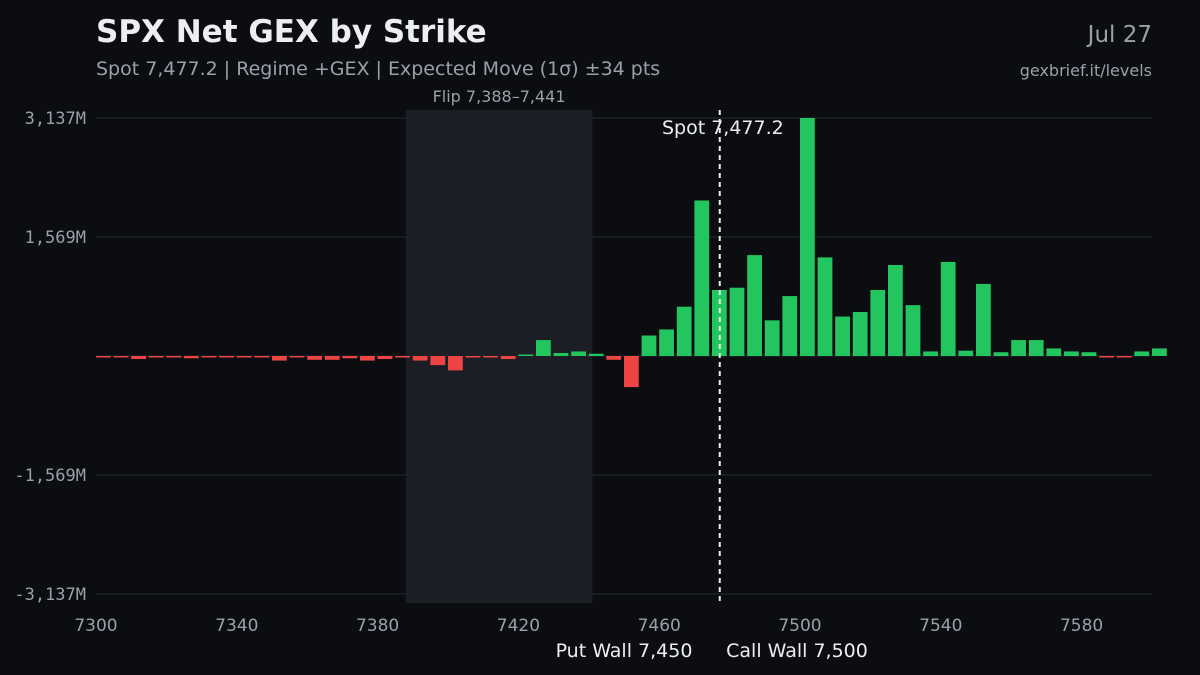 Image resolution: width=1200 pixels, height=675 pixels. I want to click on call-wall-label: Call Wall 7,500, so click(797, 651).